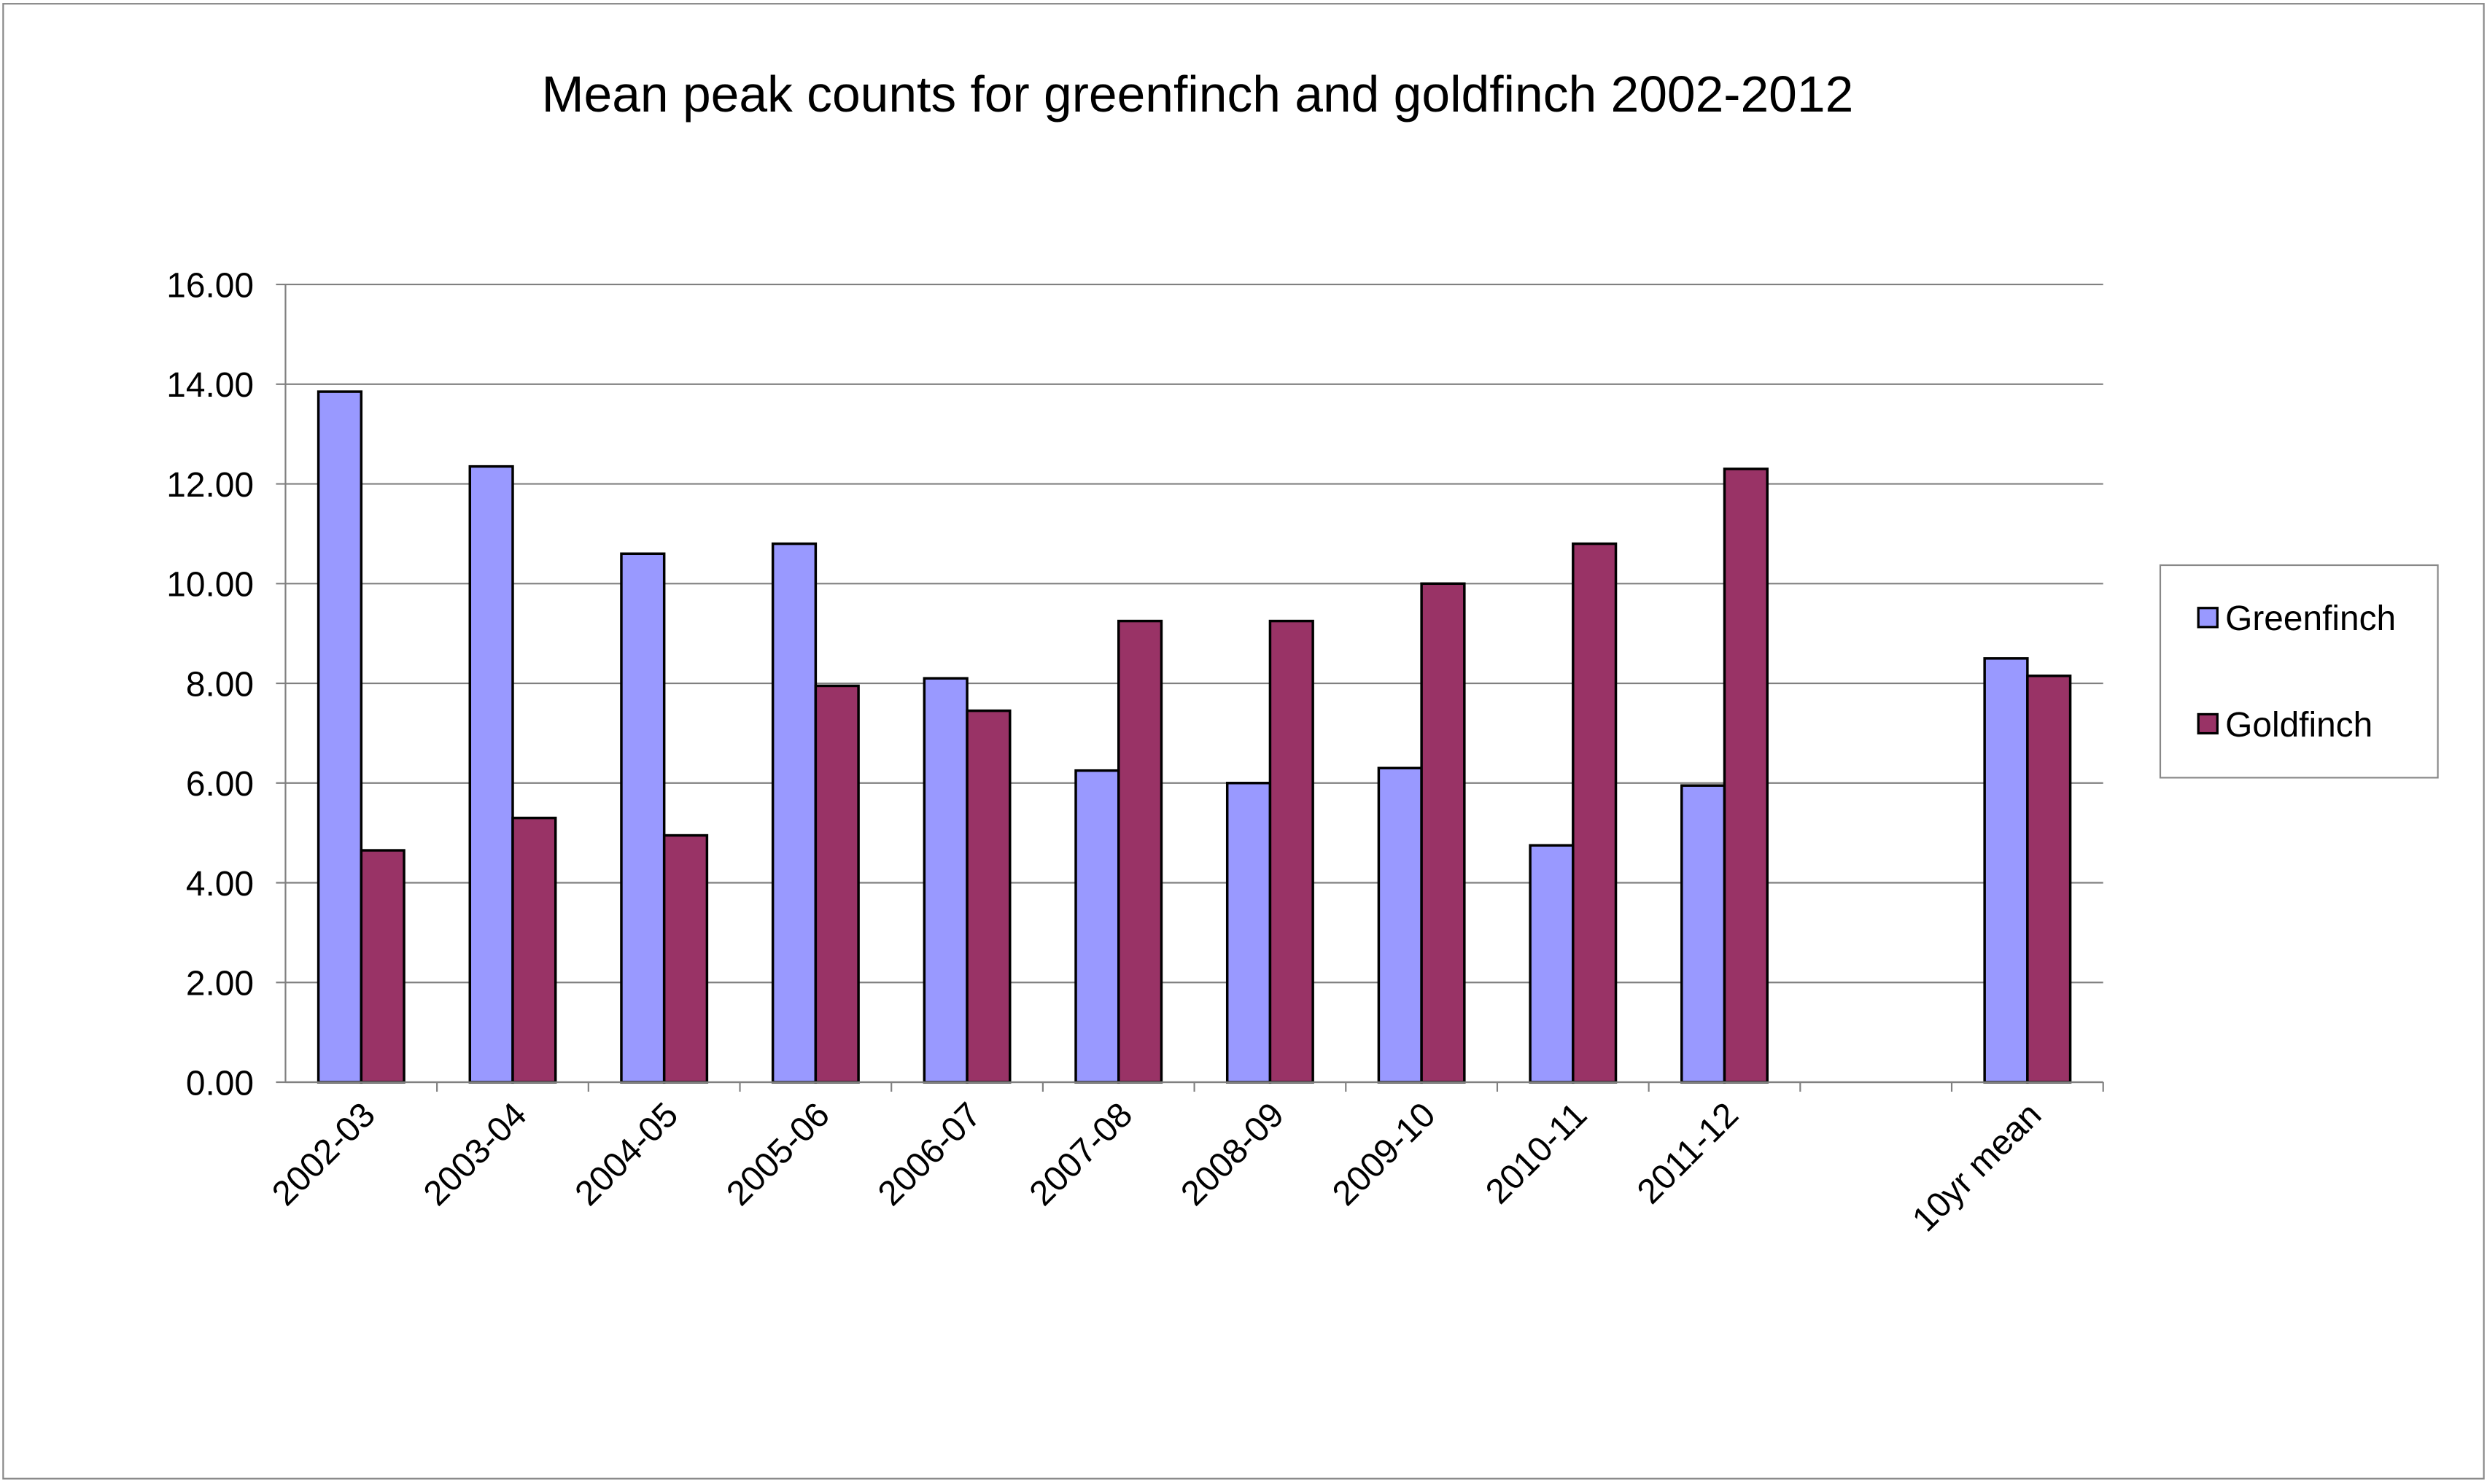 The image size is (2487, 1484). What do you see at coordinates (220, 1083) in the screenshot?
I see `y-tick-label: 0.00` at bounding box center [220, 1083].